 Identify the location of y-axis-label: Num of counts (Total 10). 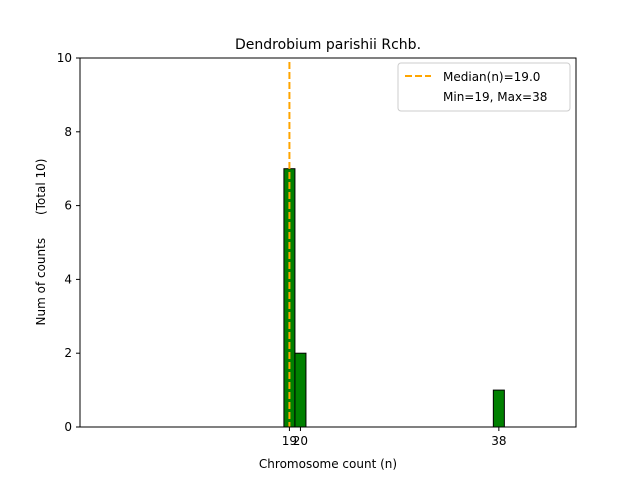
(41, 242).